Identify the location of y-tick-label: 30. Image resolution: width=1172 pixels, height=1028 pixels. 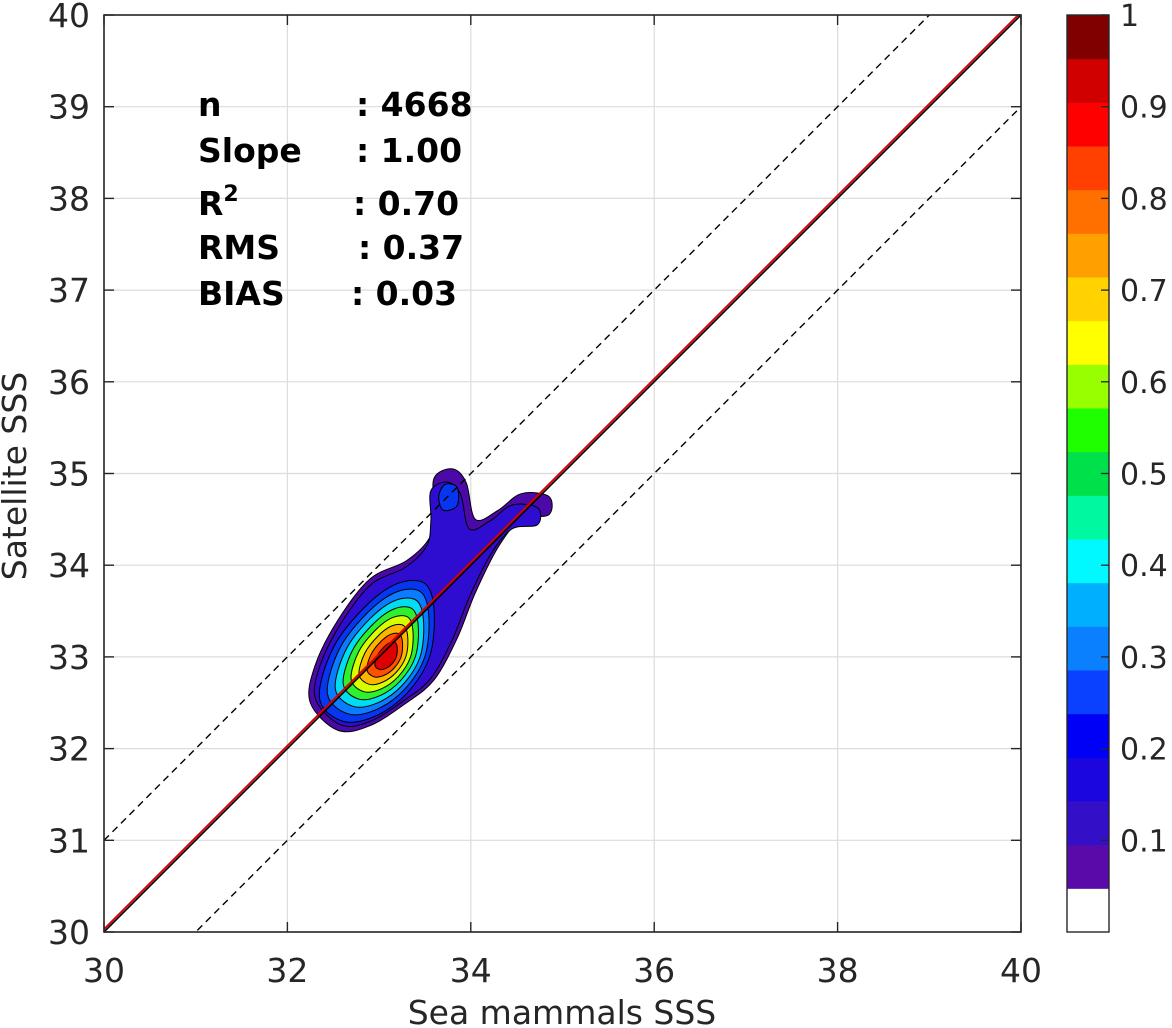
(69, 932).